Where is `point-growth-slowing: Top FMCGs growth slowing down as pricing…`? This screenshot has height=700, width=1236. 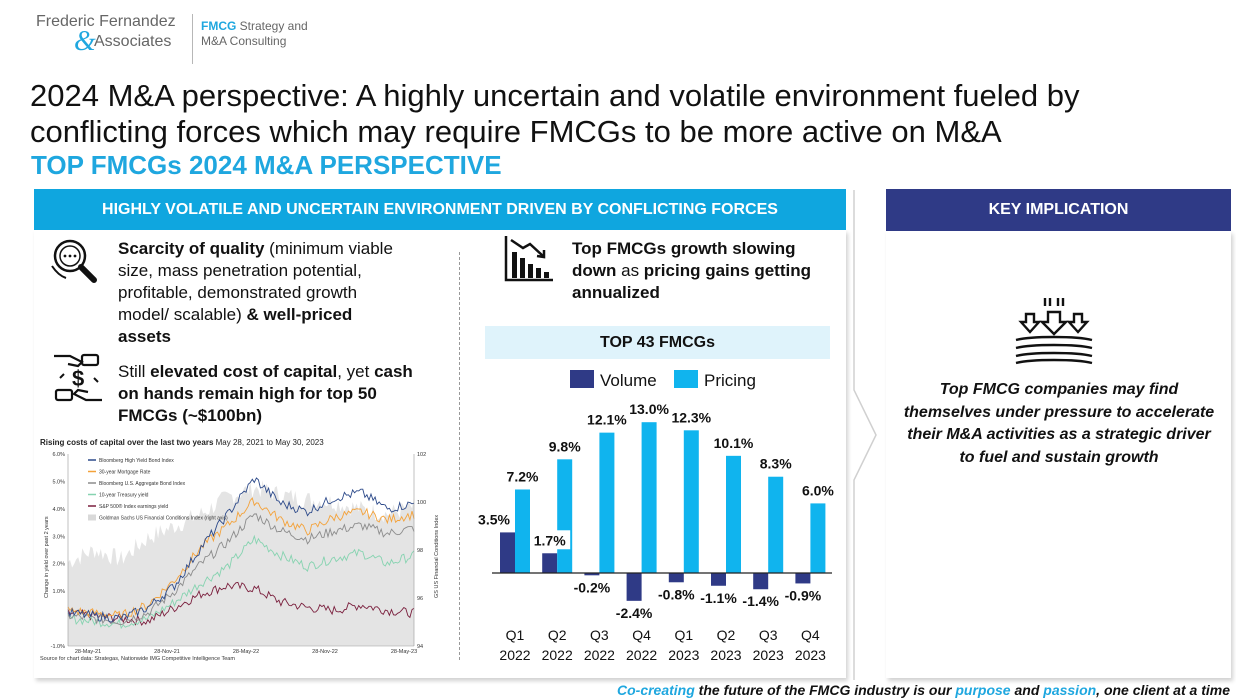 point-growth-slowing: Top FMCGs growth slowing down as pricing… is located at coordinates (707, 271).